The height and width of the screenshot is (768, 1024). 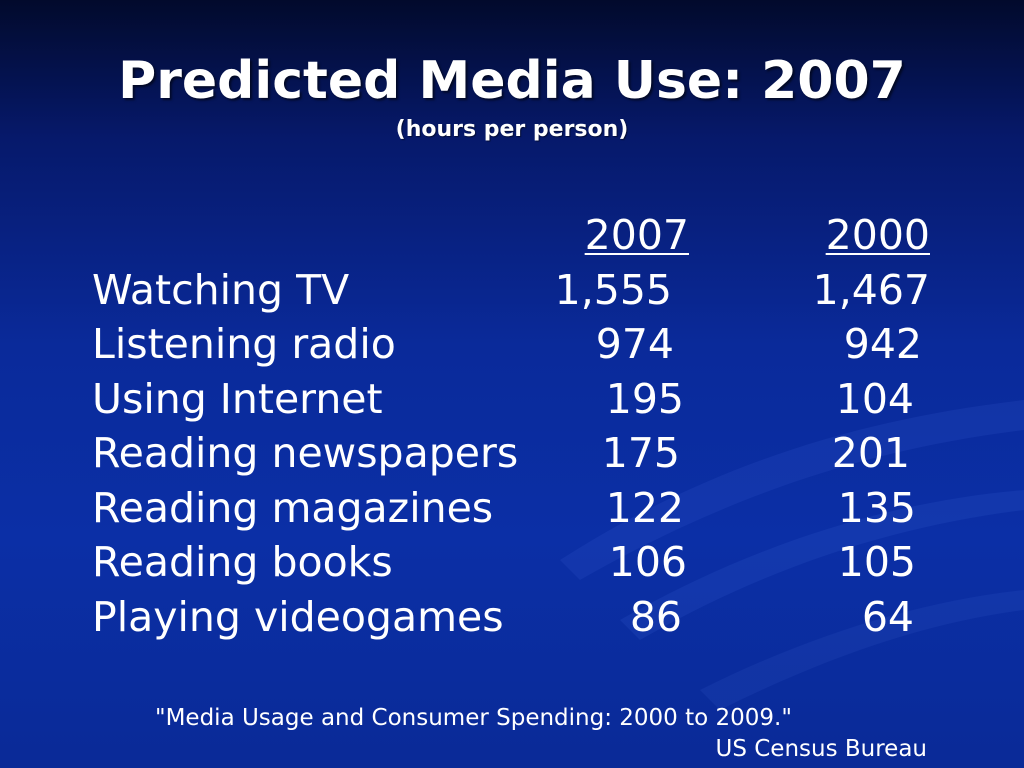 What do you see at coordinates (876, 562) in the screenshot?
I see `value-2000: 105` at bounding box center [876, 562].